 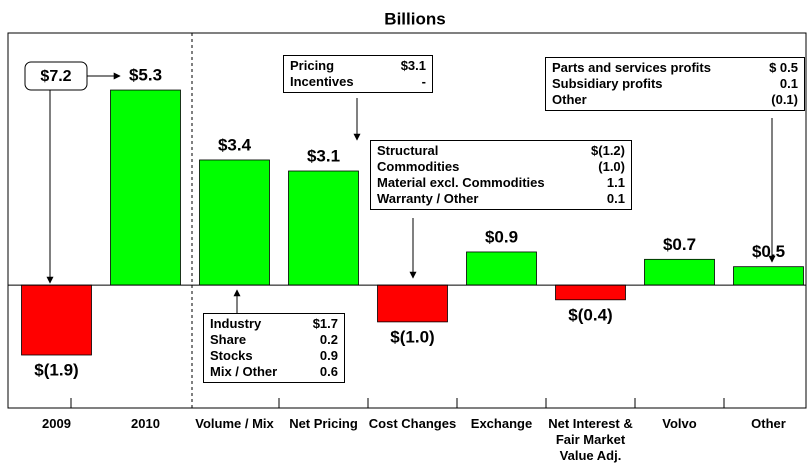 What do you see at coordinates (412, 336) in the screenshot?
I see `value-label: $(1.0)` at bounding box center [412, 336].